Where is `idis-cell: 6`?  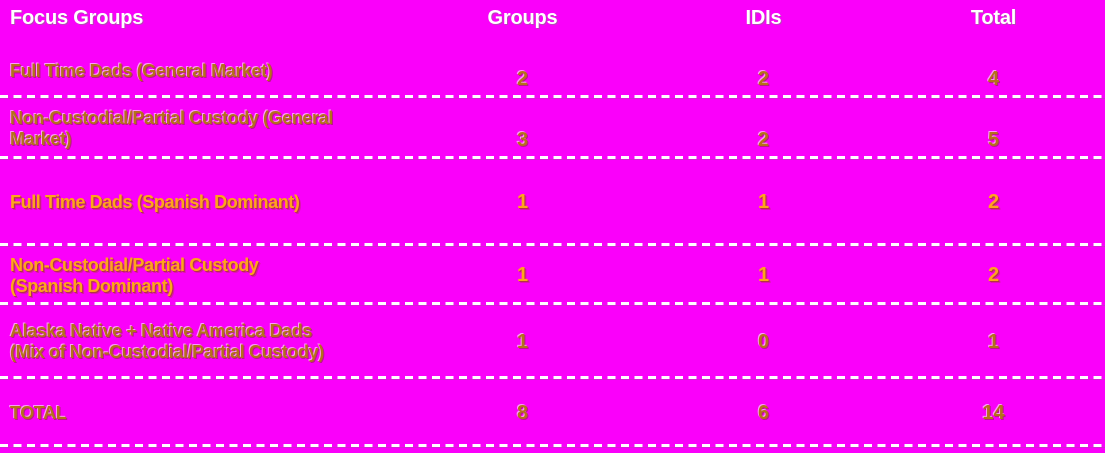
idis-cell: 6 is located at coordinates (763, 413).